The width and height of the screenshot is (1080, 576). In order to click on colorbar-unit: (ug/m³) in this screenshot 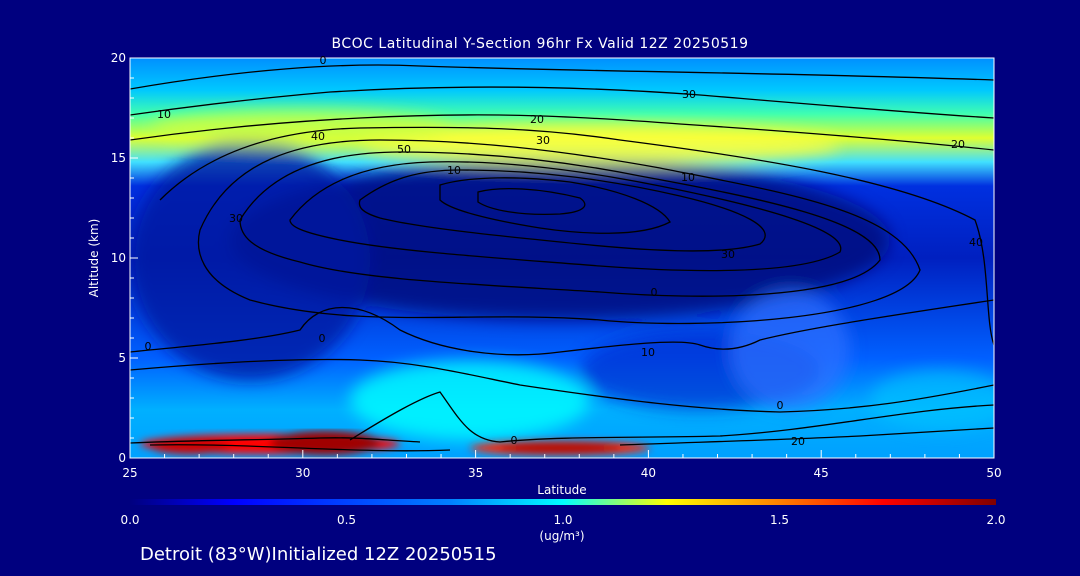, I will do `click(561, 536)`.